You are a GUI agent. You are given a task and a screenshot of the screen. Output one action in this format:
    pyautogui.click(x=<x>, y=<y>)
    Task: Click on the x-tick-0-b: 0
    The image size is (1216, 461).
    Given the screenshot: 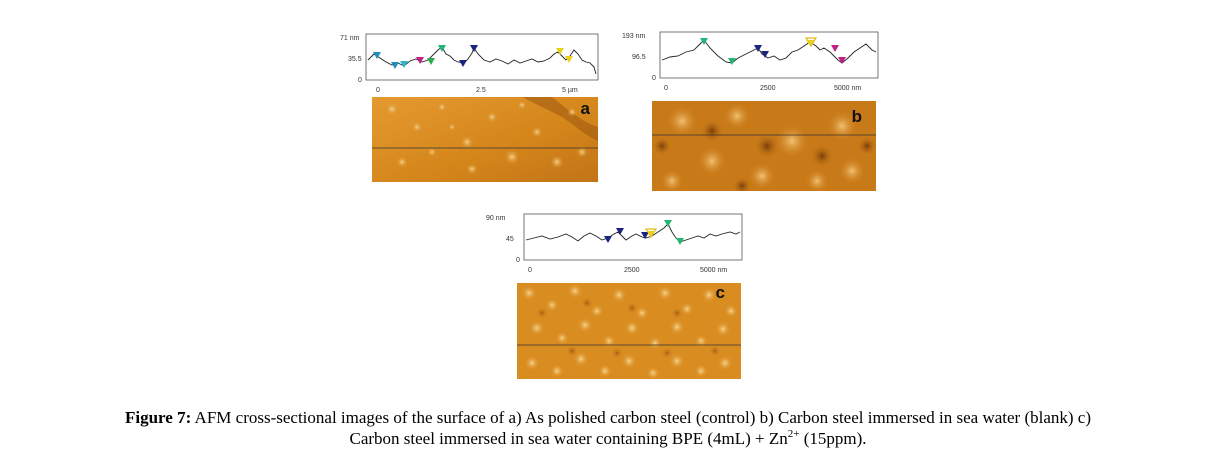 What is the action you would take?
    pyautogui.click(x=666, y=88)
    